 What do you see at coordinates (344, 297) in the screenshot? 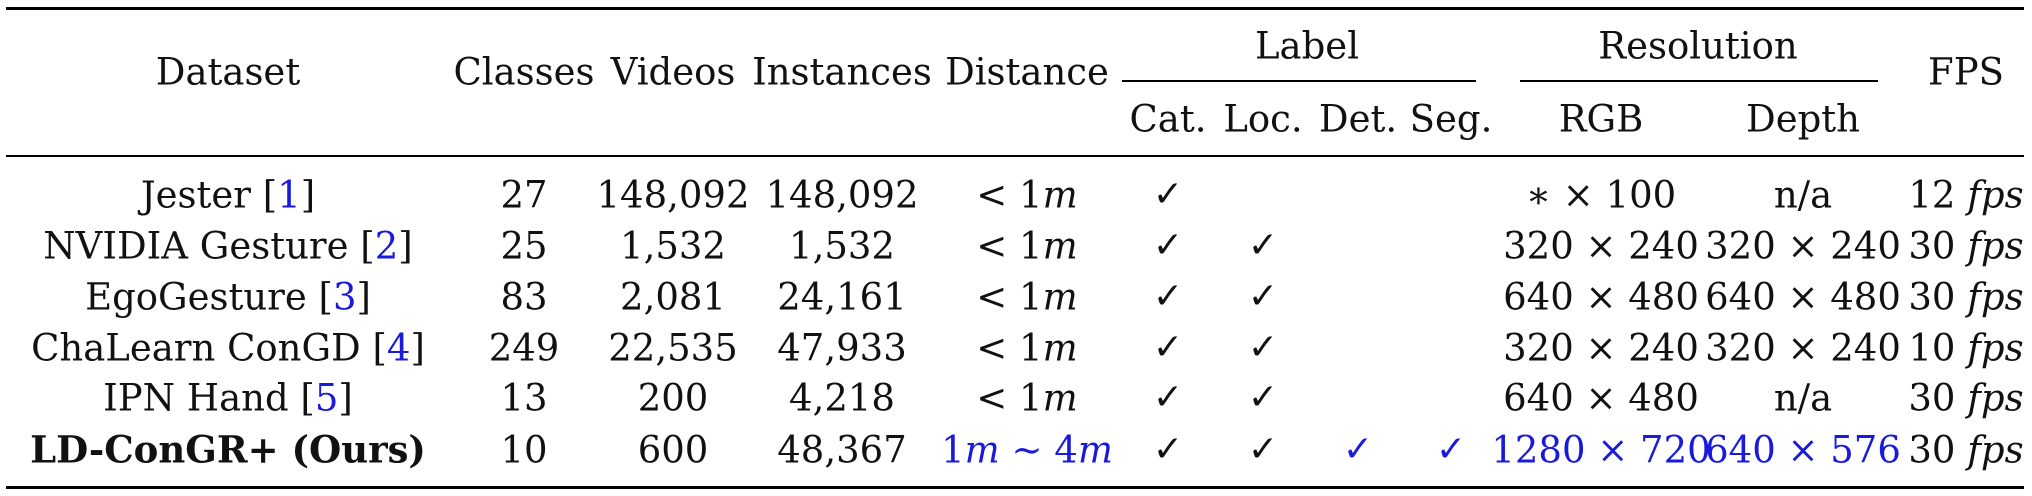
I see `citation-link: 3` at bounding box center [344, 297].